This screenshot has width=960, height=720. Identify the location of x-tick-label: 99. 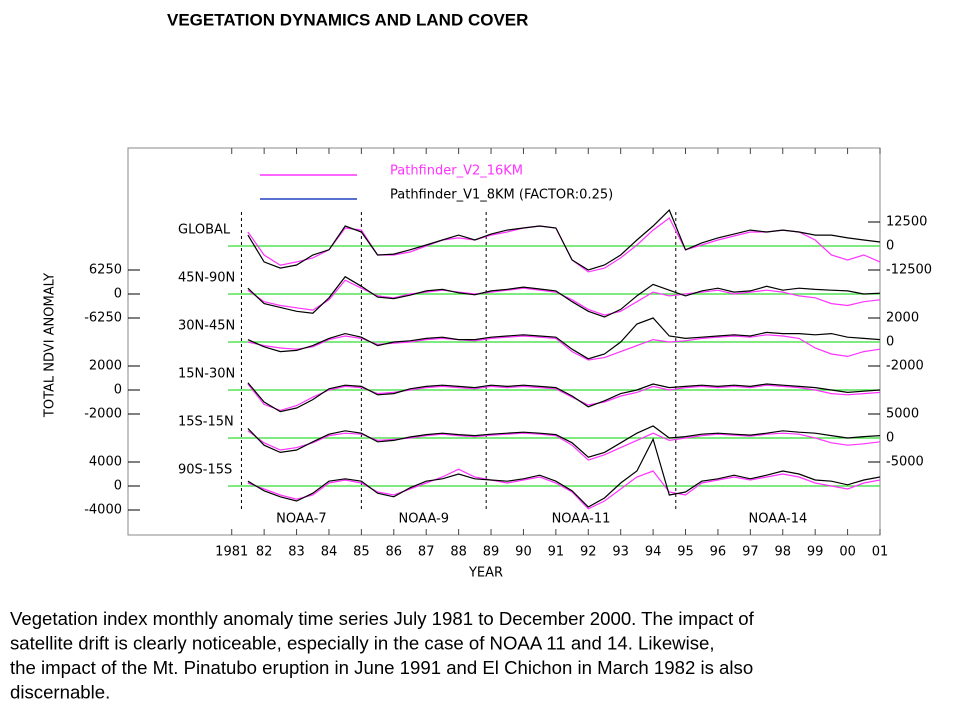
(815, 552).